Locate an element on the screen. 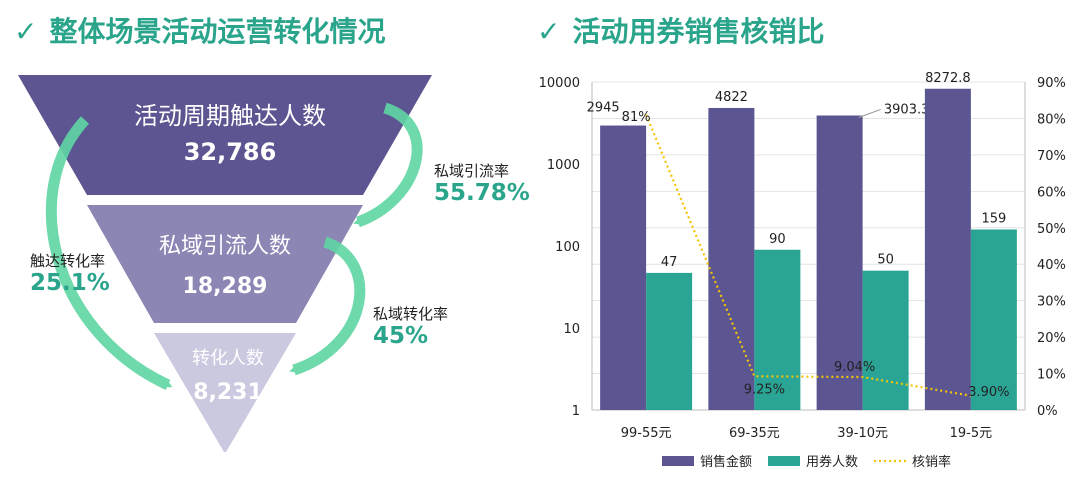 This screenshot has height=479, width=1080. chart-title: ✓ 活动用券销售核销比 is located at coordinates (680, 30).